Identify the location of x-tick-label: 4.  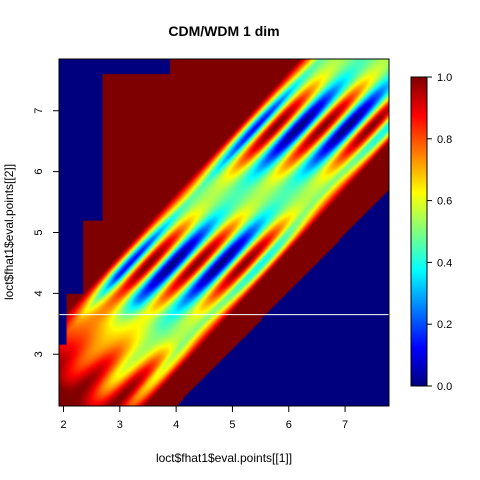
(176, 425).